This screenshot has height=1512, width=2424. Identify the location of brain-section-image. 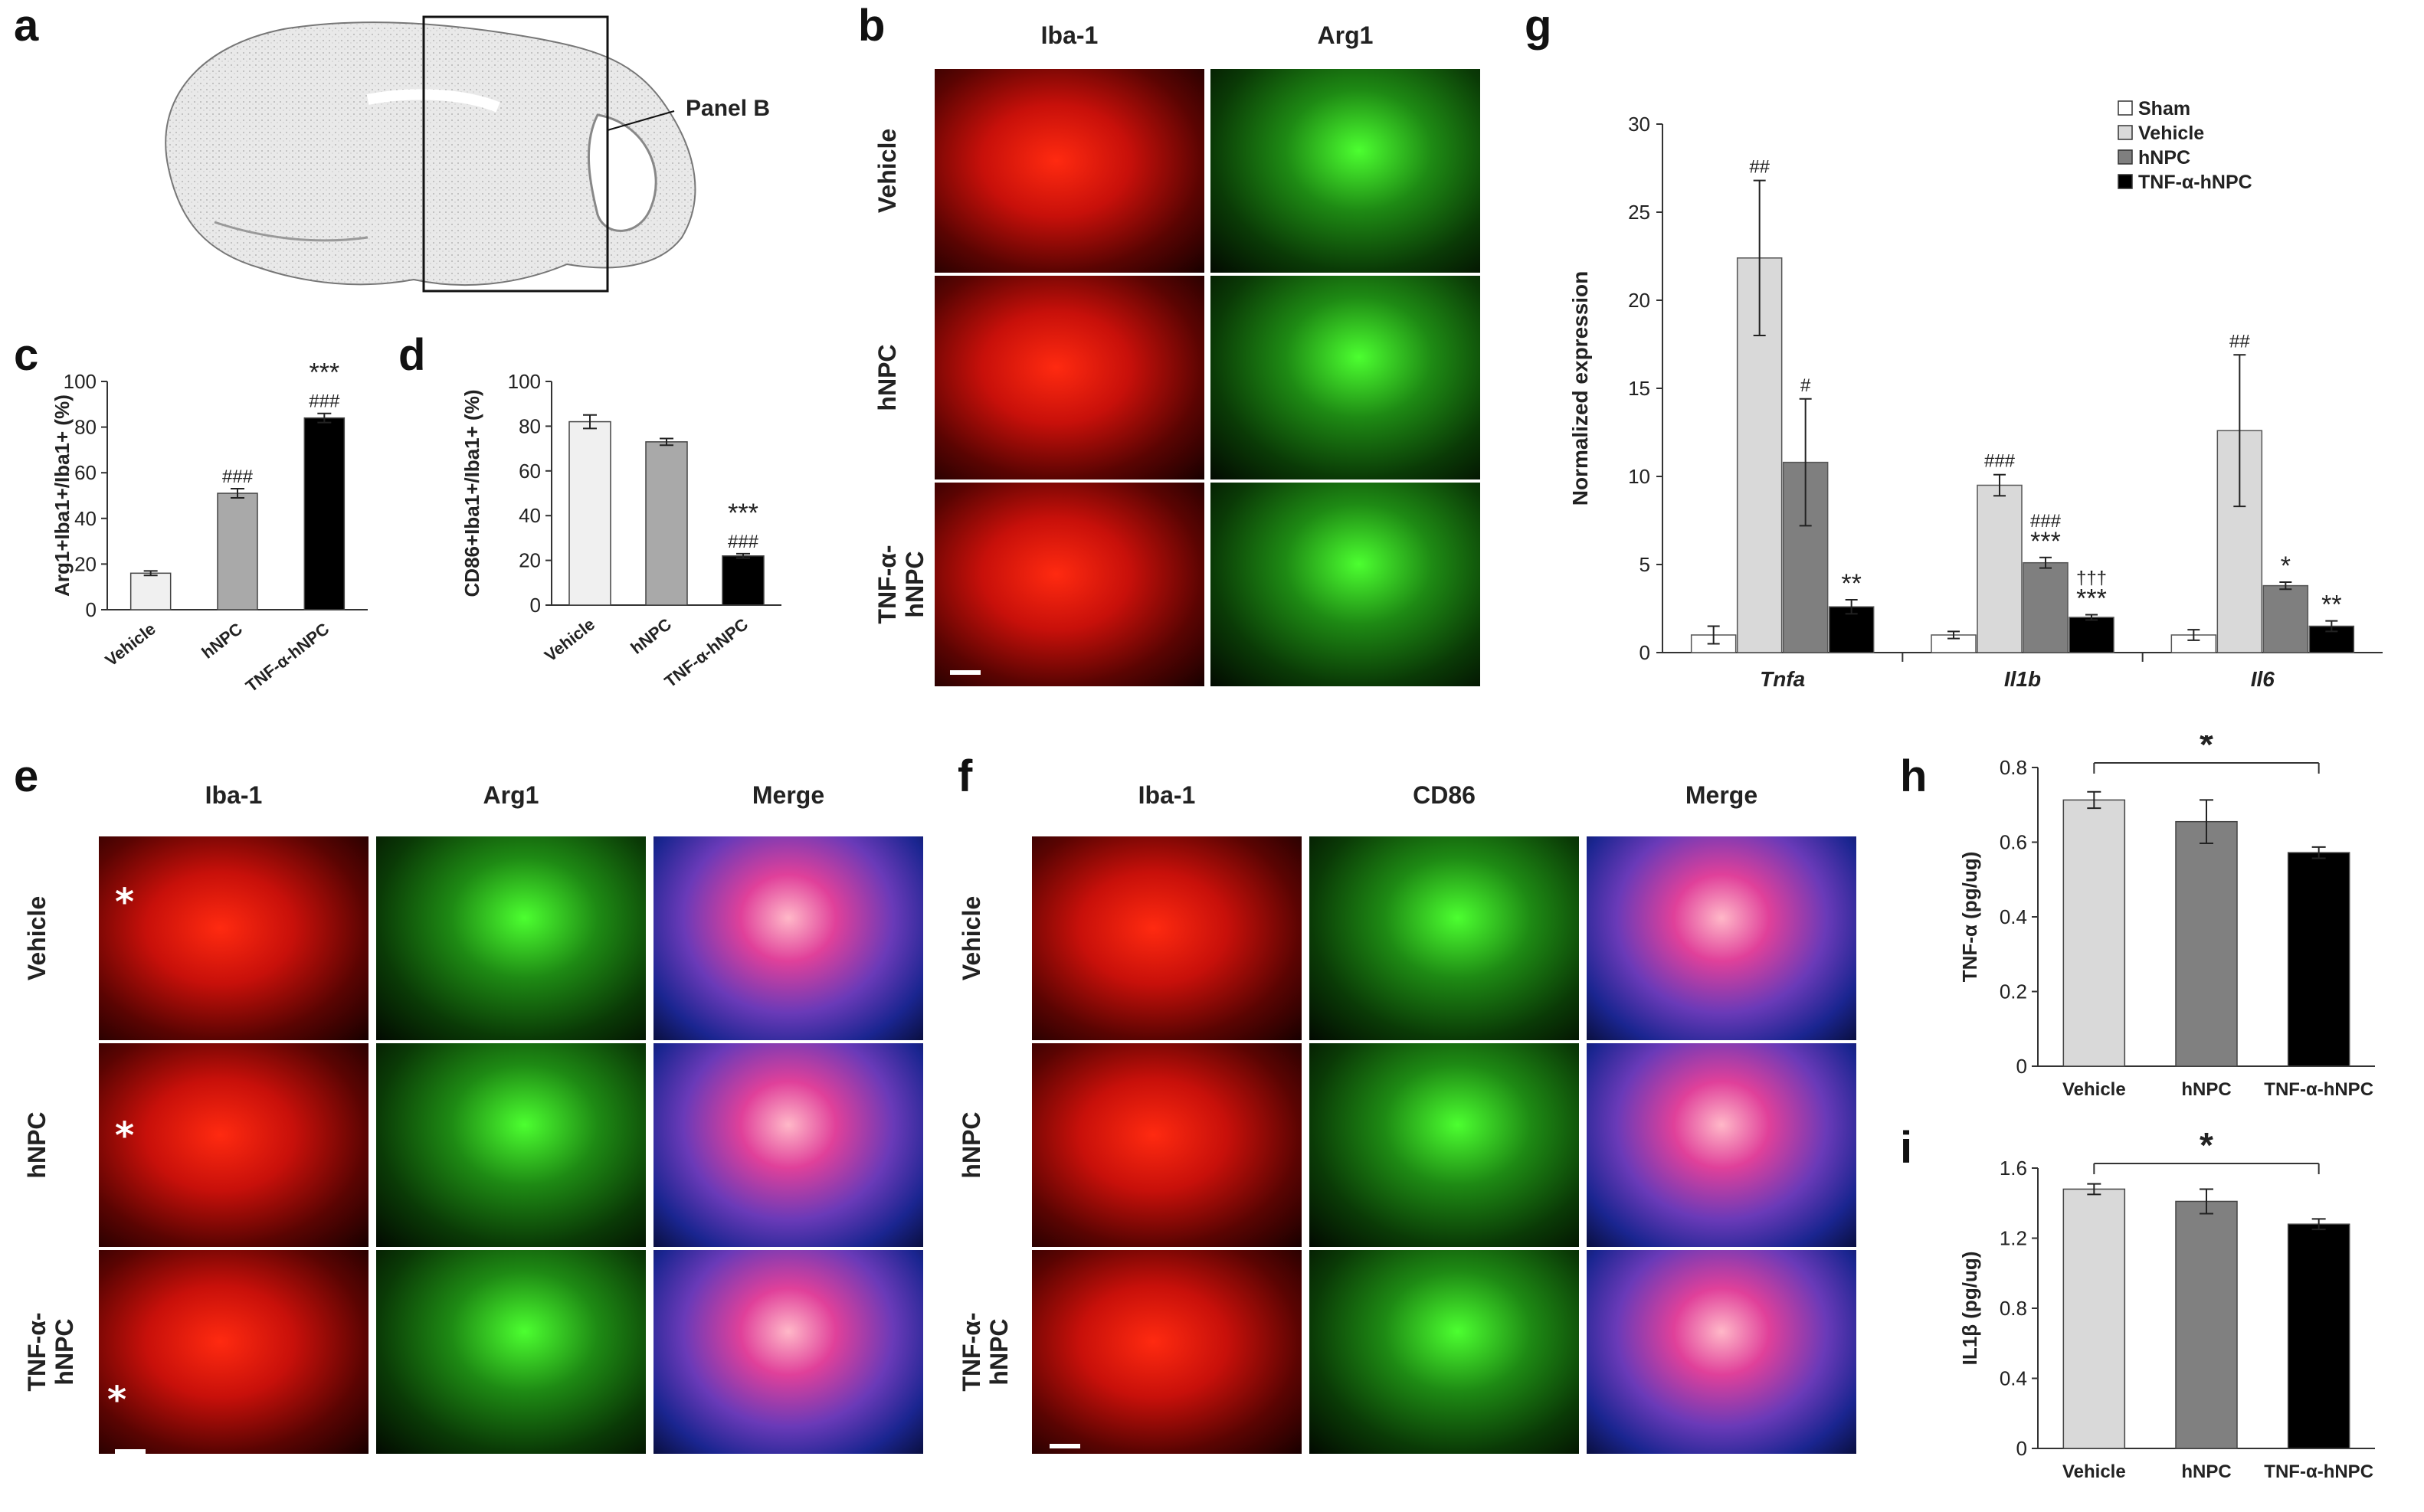
(431, 154).